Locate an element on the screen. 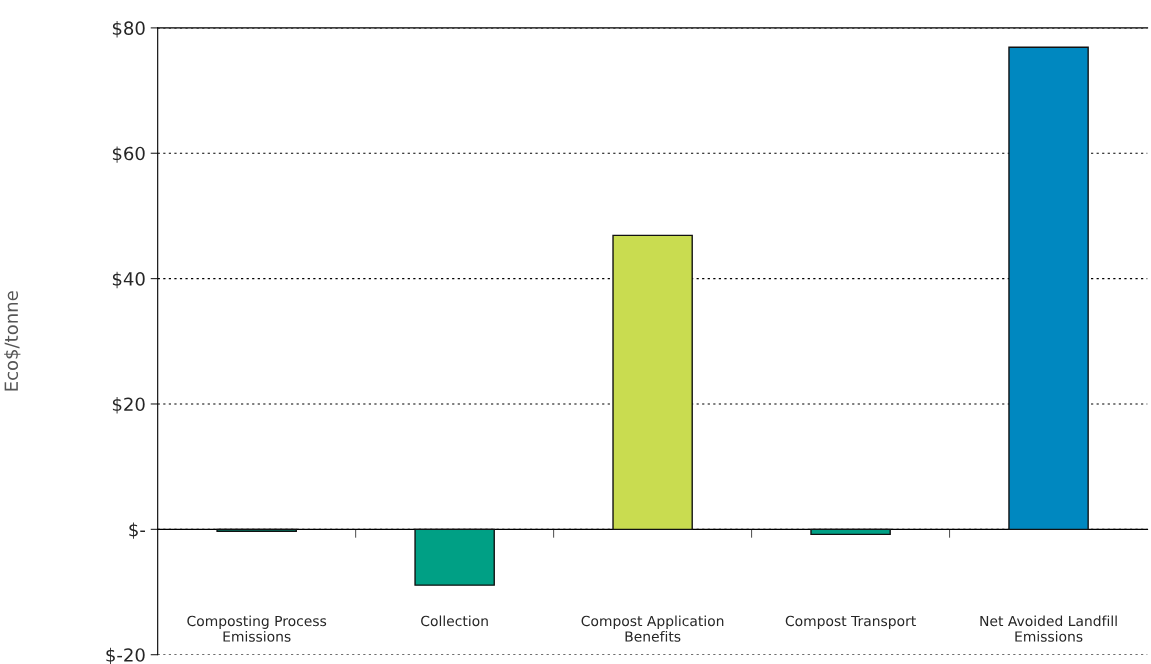  x-tick-label: Net Avoided Landfill Emissions is located at coordinates (1048, 628).